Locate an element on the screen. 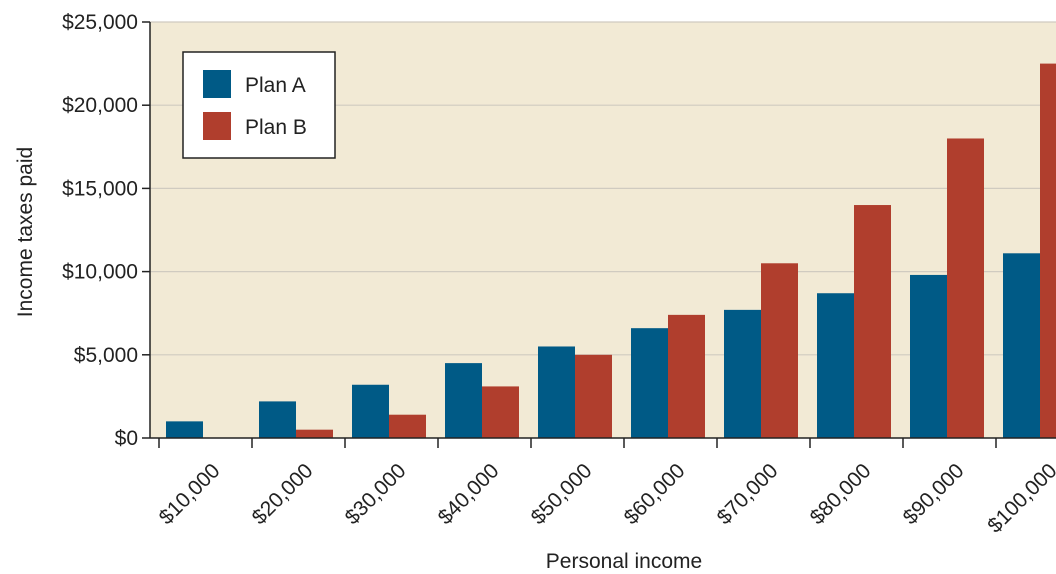 This screenshot has width=1056, height=574. legend: Plan A Plan B is located at coordinates (259, 105).